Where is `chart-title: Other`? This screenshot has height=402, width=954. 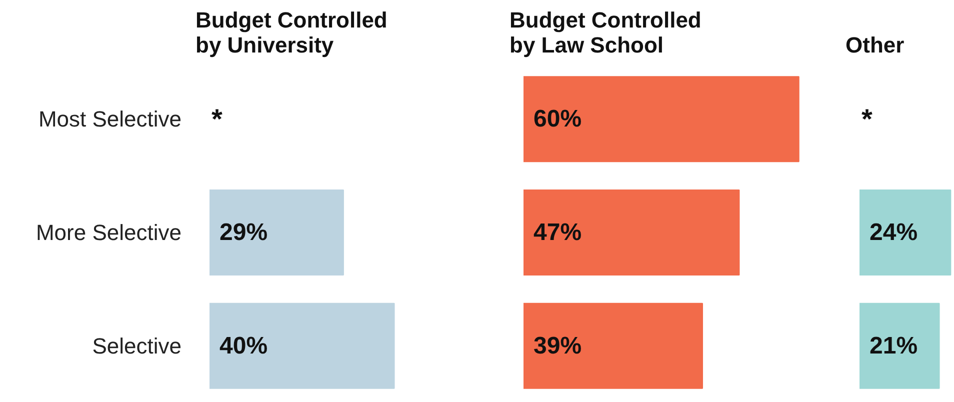
chart-title: Other is located at coordinates (875, 45).